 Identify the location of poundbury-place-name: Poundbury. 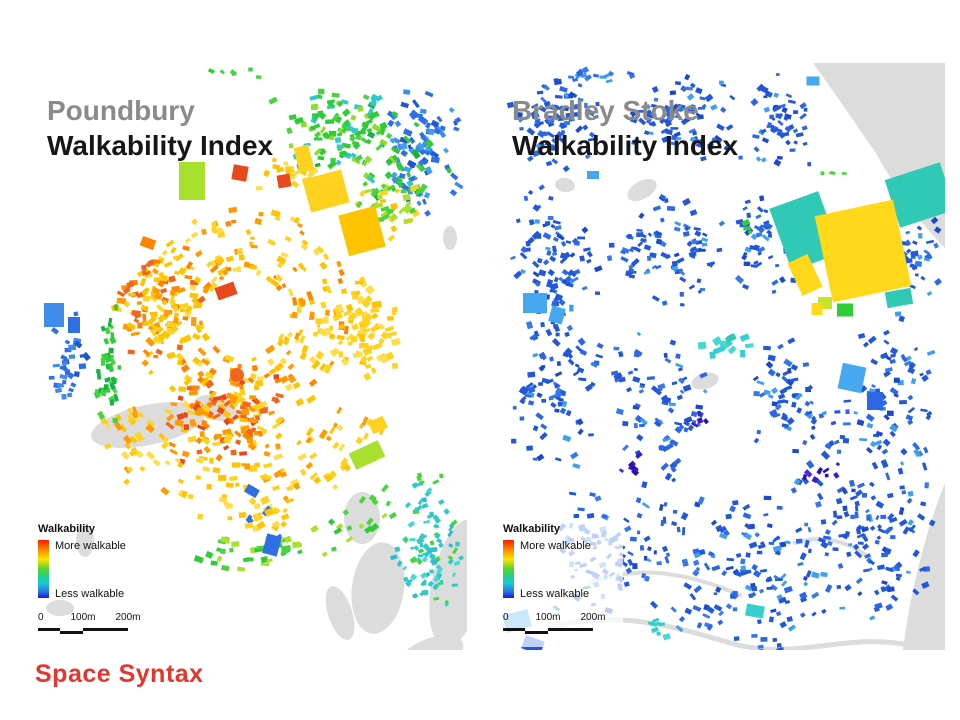
(121, 110).